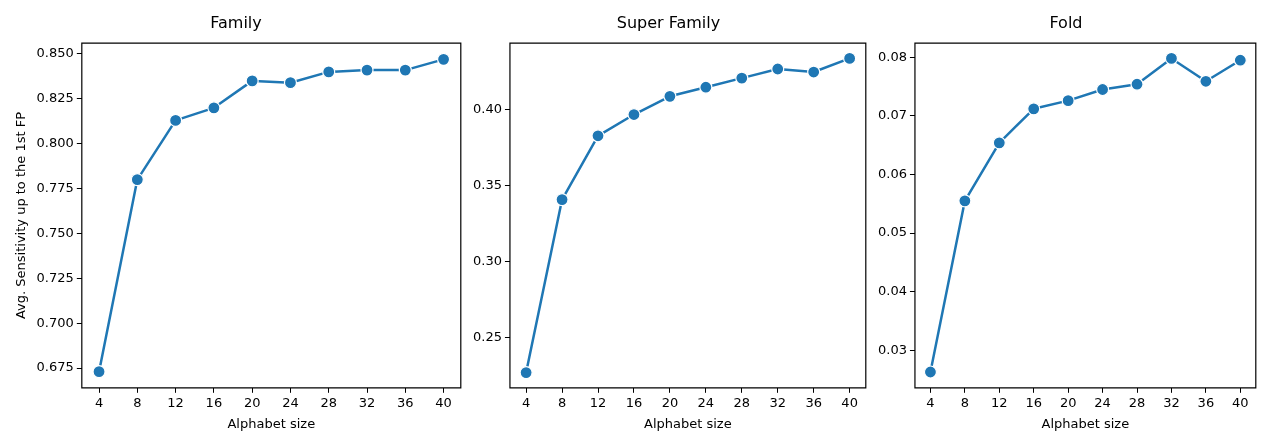  I want to click on y-tick-label: 0.03, so click(892, 349).